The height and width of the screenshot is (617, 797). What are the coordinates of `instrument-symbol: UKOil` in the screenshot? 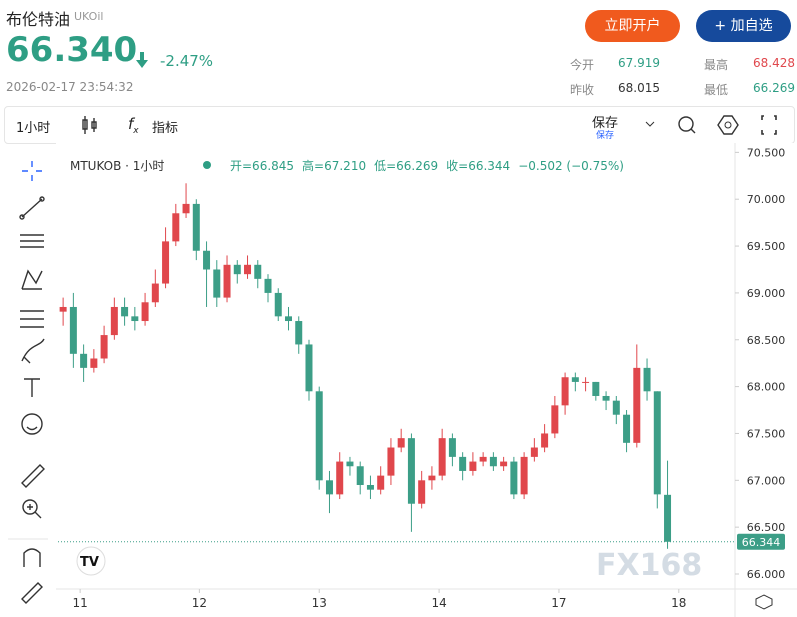 It's located at (89, 16).